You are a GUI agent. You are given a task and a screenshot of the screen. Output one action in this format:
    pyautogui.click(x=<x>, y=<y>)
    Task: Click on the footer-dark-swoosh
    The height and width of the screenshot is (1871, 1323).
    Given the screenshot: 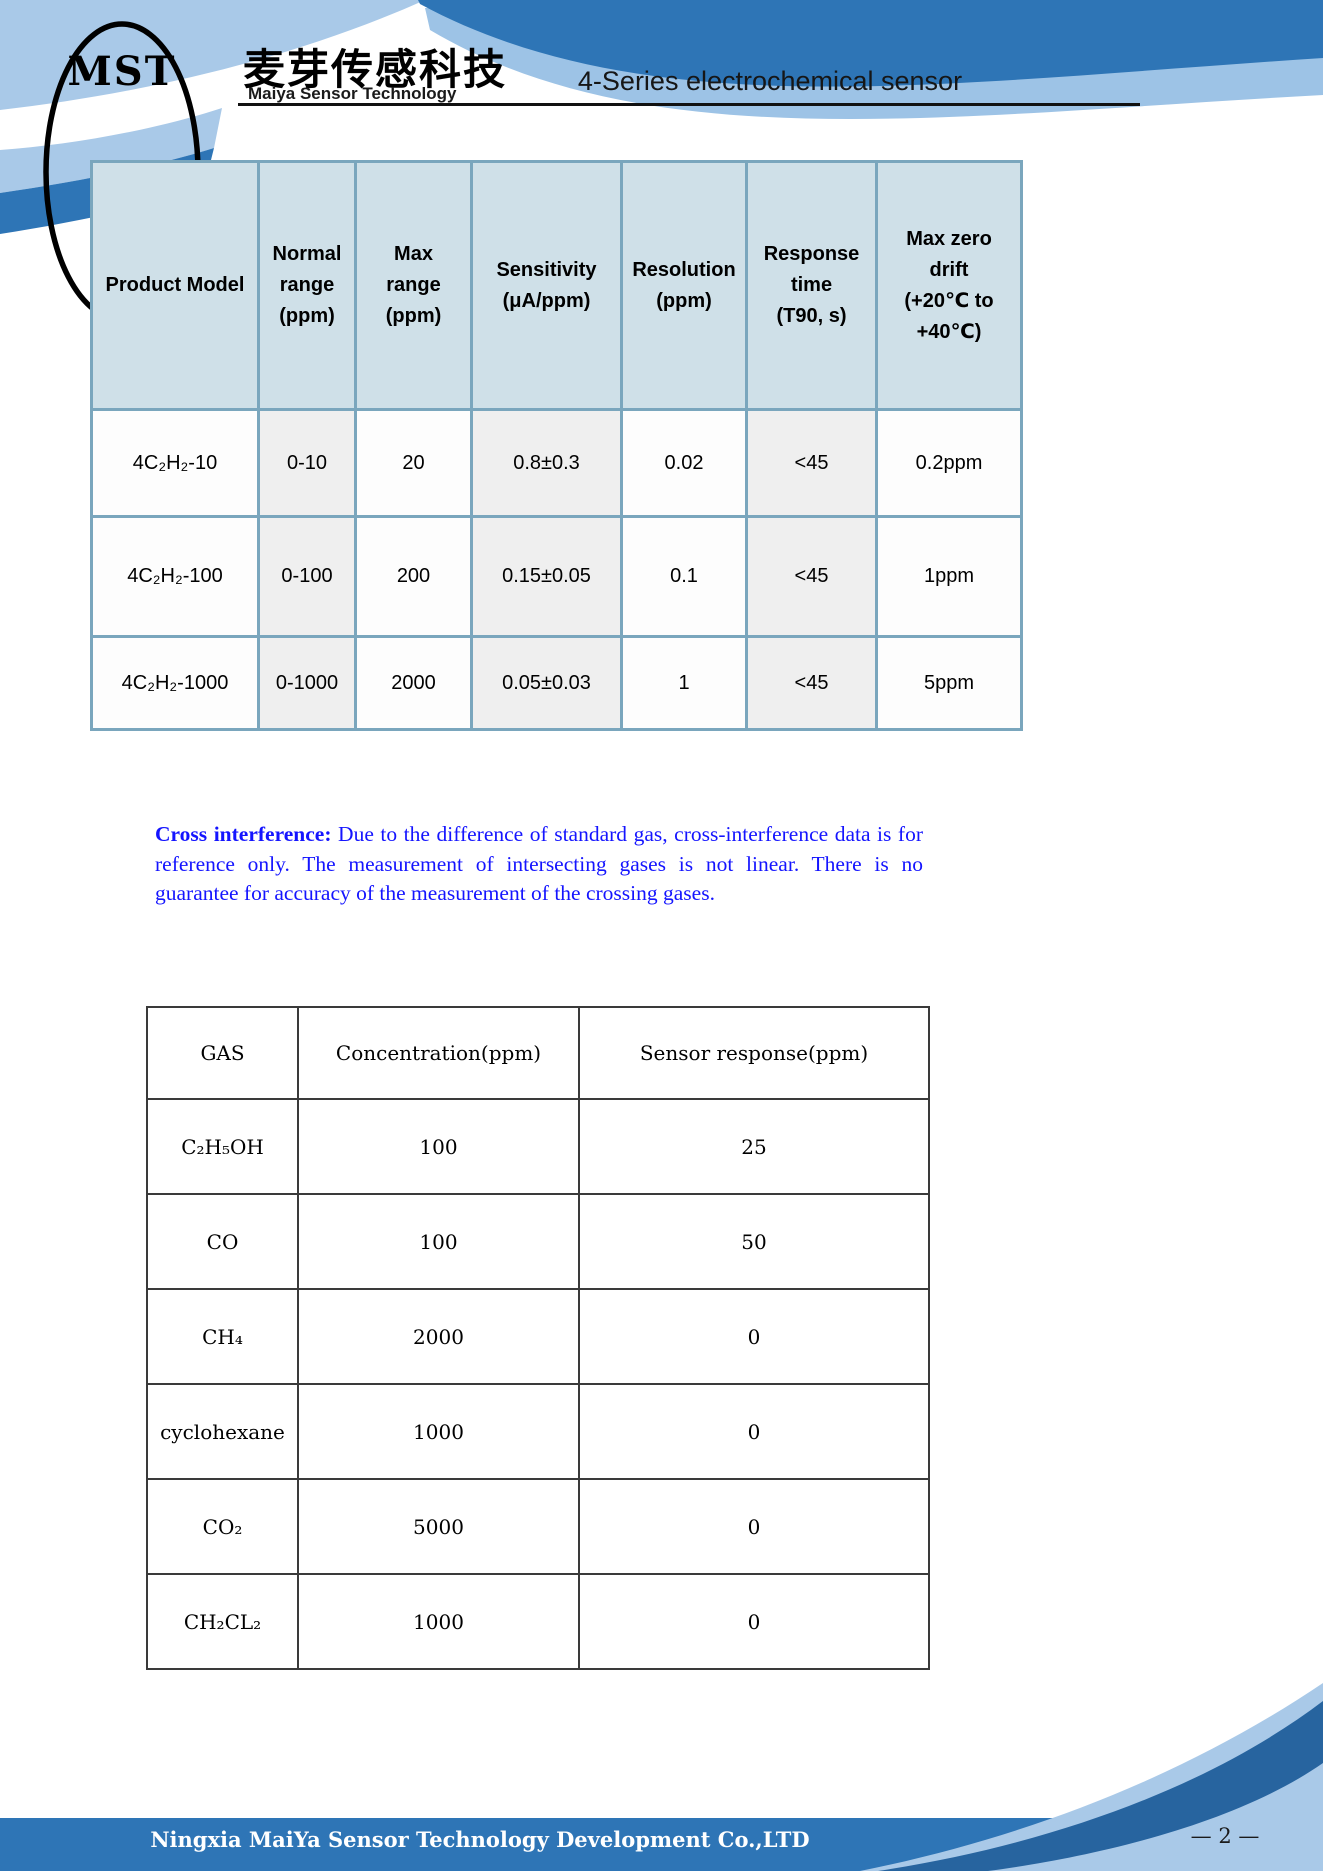 What is the action you would take?
    pyautogui.click(x=1100, y=1786)
    